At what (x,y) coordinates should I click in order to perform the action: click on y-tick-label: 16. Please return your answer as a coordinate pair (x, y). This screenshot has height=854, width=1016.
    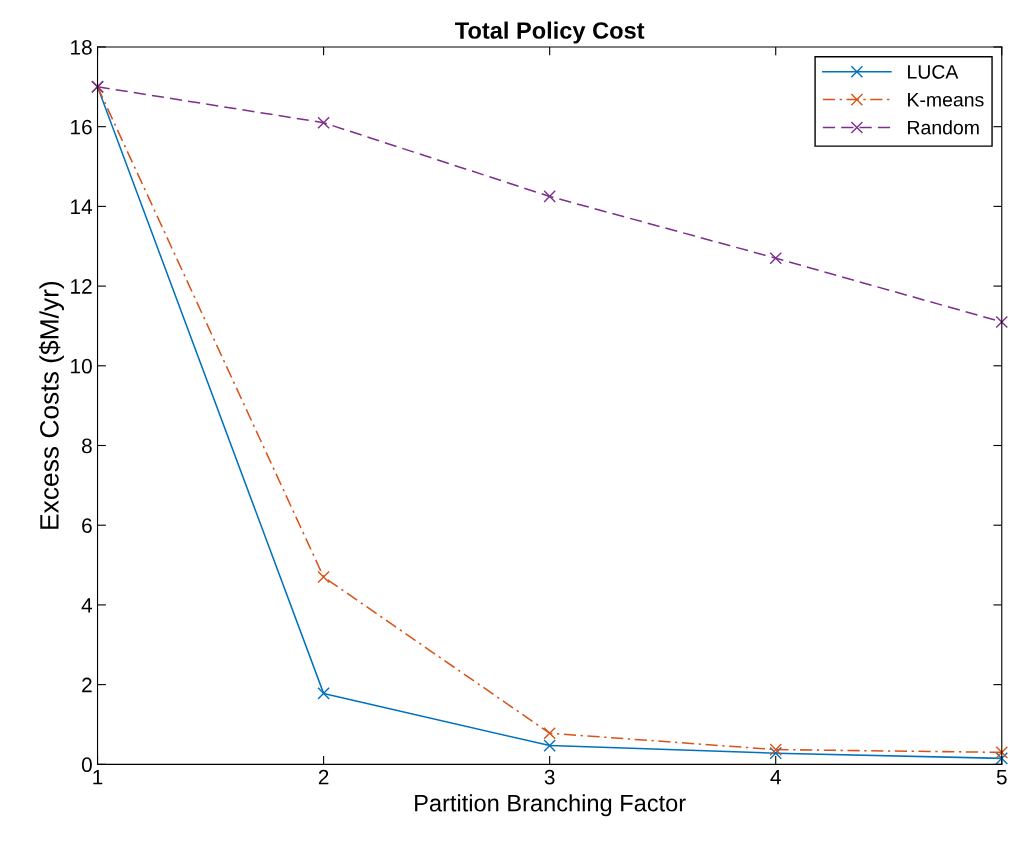
    Looking at the image, I should click on (81, 127).